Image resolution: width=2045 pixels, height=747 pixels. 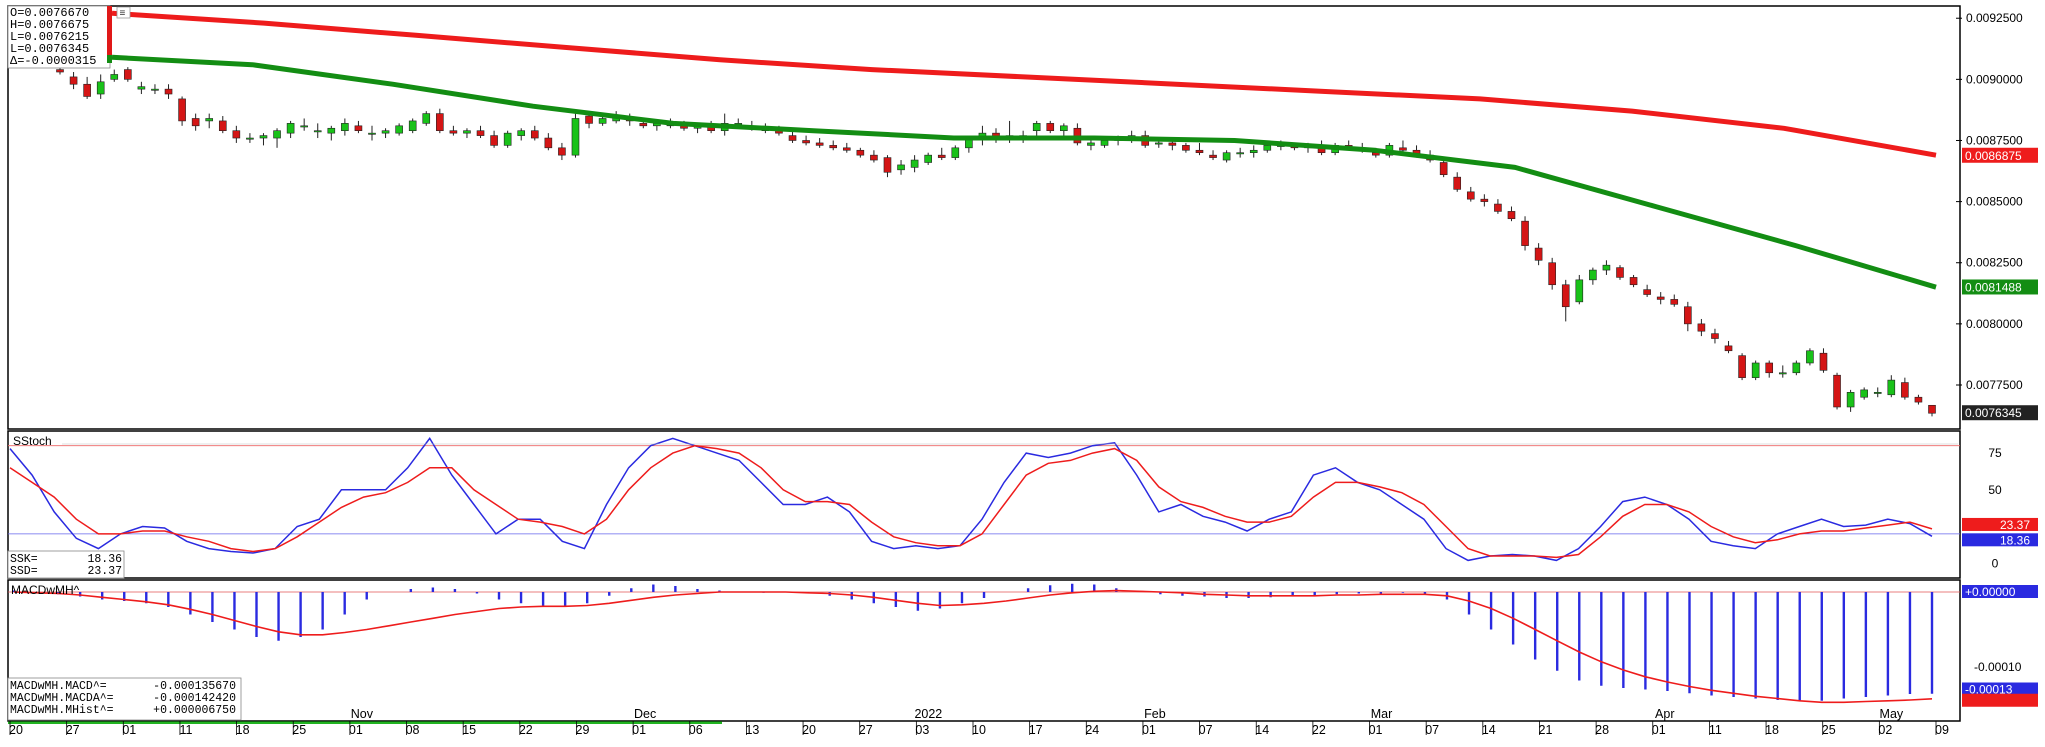 I want to click on x-month-label: May, so click(x=1892, y=714).